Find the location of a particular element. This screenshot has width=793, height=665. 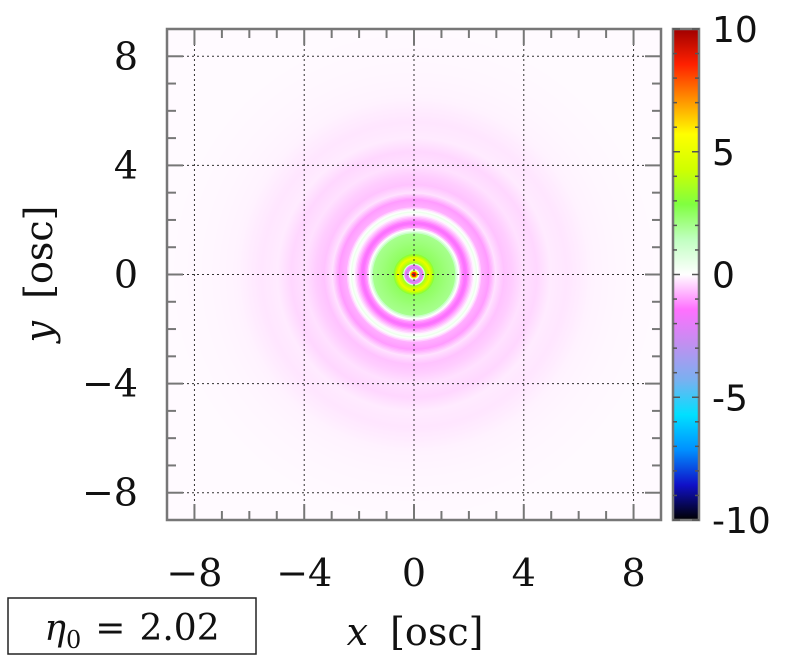

x-axis-title: x [osc] is located at coordinates (415, 632).